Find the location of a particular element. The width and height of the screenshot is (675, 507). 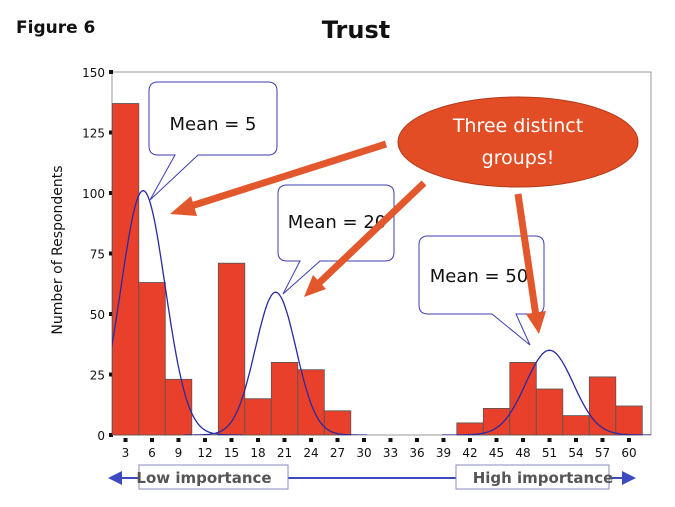

high-importance-box is located at coordinates (532, 477).